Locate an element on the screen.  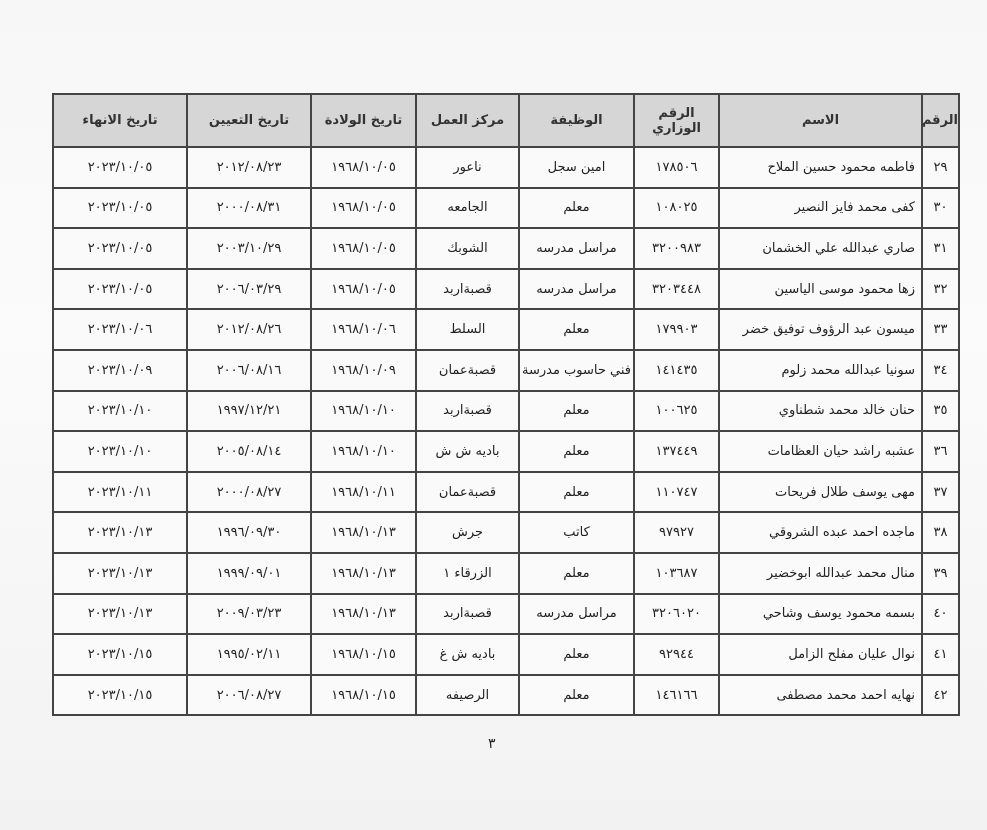
num-text: ٣١ is located at coordinates (940, 248).